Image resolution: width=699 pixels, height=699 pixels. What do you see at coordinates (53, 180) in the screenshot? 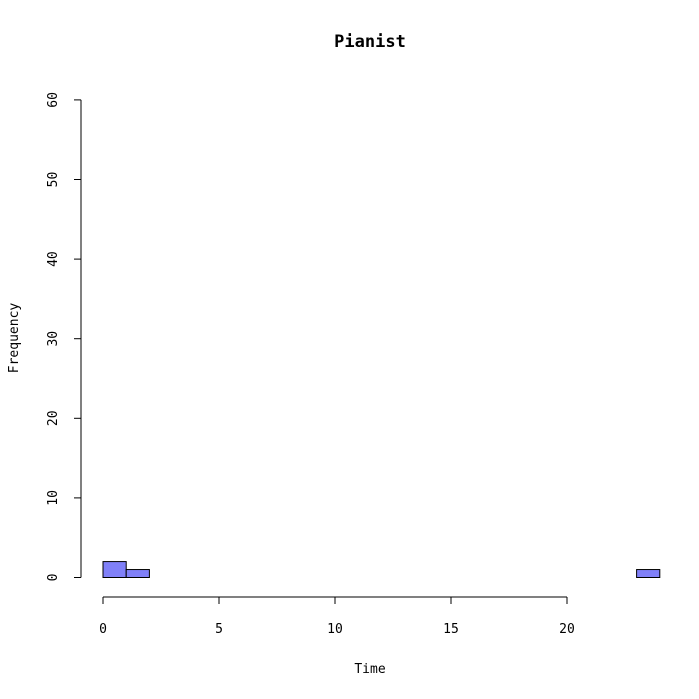
I see `y-tick-label-5: 50` at bounding box center [53, 180].